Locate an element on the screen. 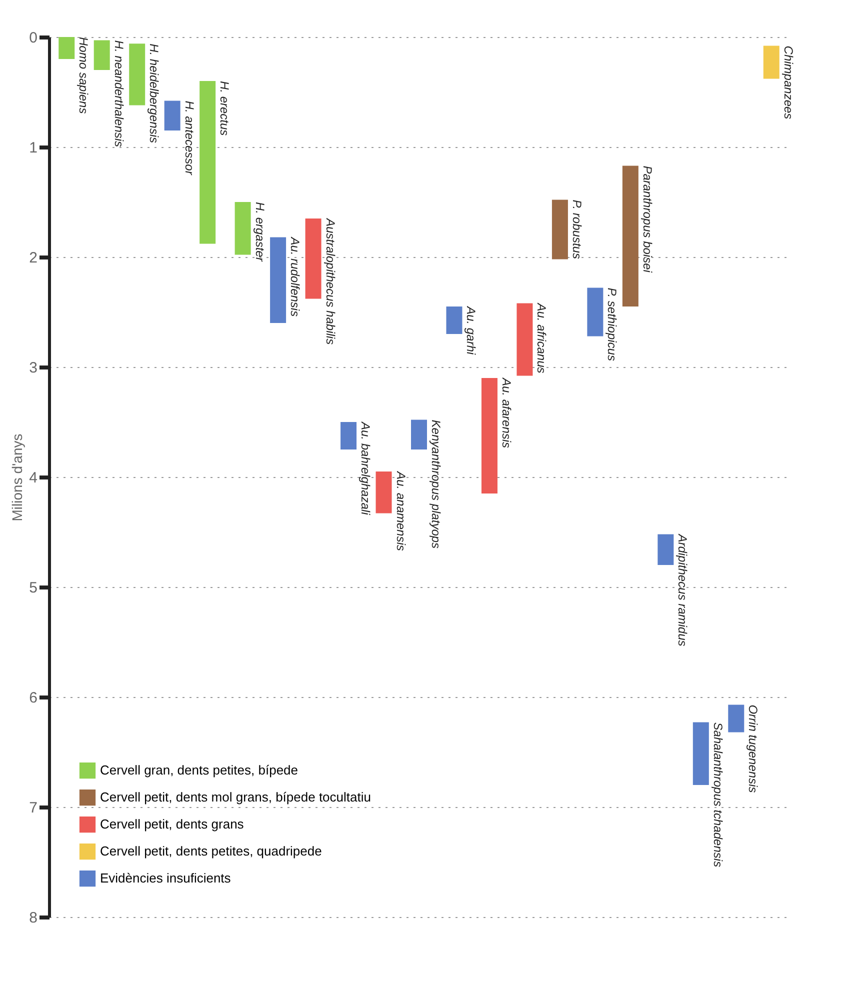  x-tick-label: Au. rudolfensis is located at coordinates (295, 276).